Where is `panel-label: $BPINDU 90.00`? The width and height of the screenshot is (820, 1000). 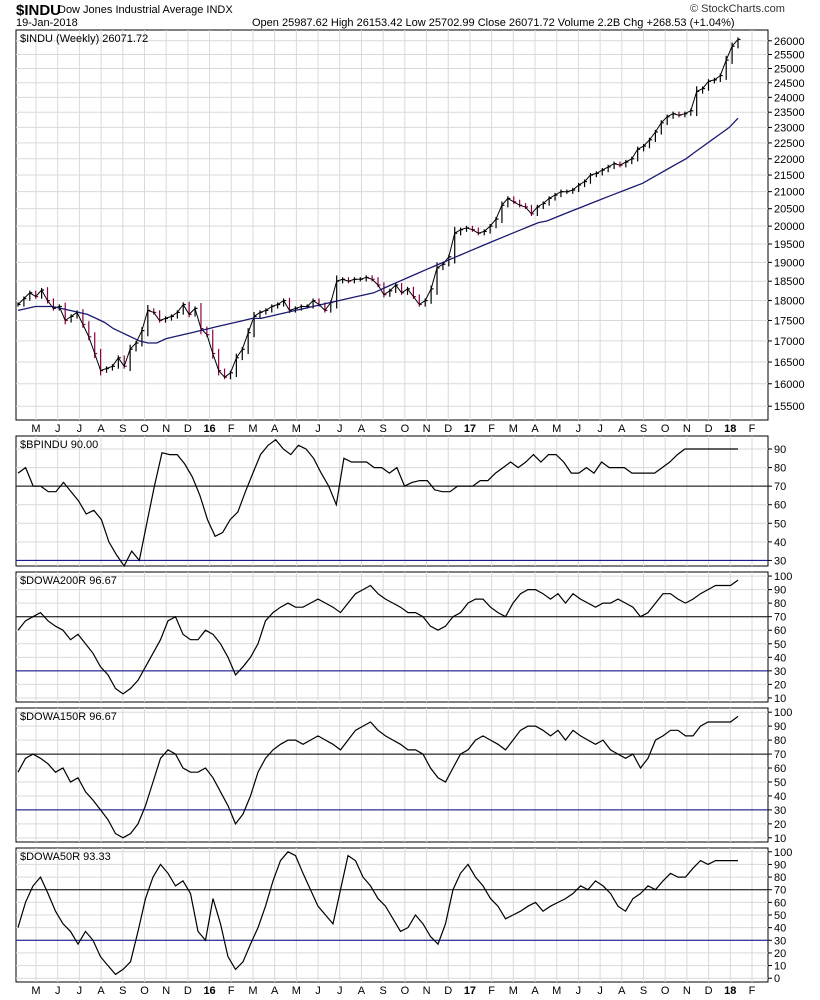
panel-label: $BPINDU 90.00 is located at coordinates (59, 445).